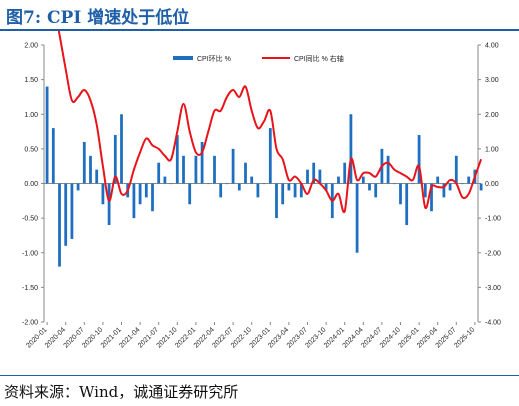 This screenshot has height=406, width=519. What do you see at coordinates (319, 58) in the screenshot?
I see `legend-label-line: CPI同比 % 右轴` at bounding box center [319, 58].